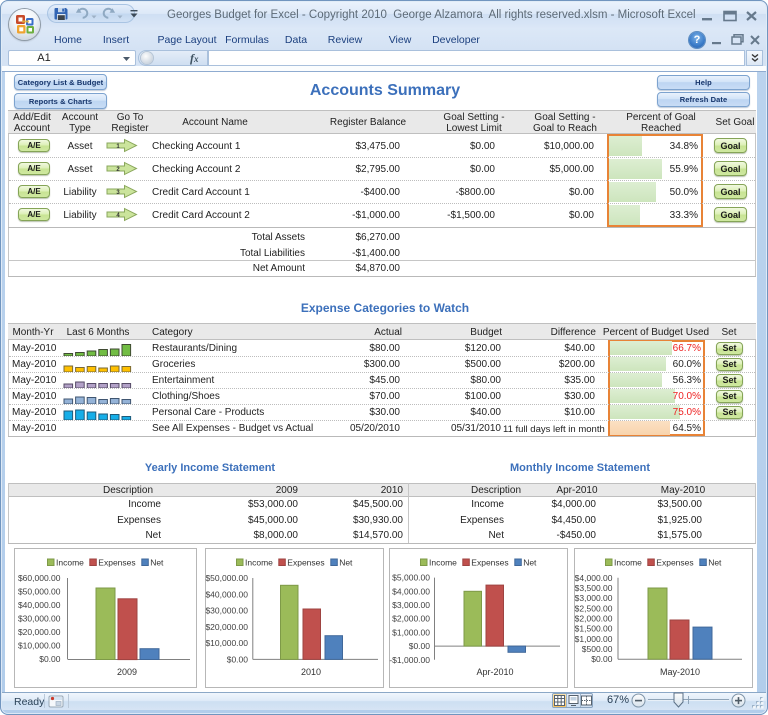  Describe the element at coordinates (118, 193) in the screenshot. I see `svg-text: 3` at that location.